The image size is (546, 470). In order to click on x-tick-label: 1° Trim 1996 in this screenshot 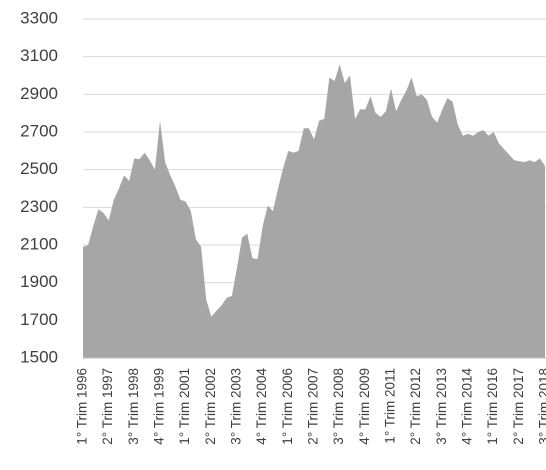, I will do `click(82, 406)`.